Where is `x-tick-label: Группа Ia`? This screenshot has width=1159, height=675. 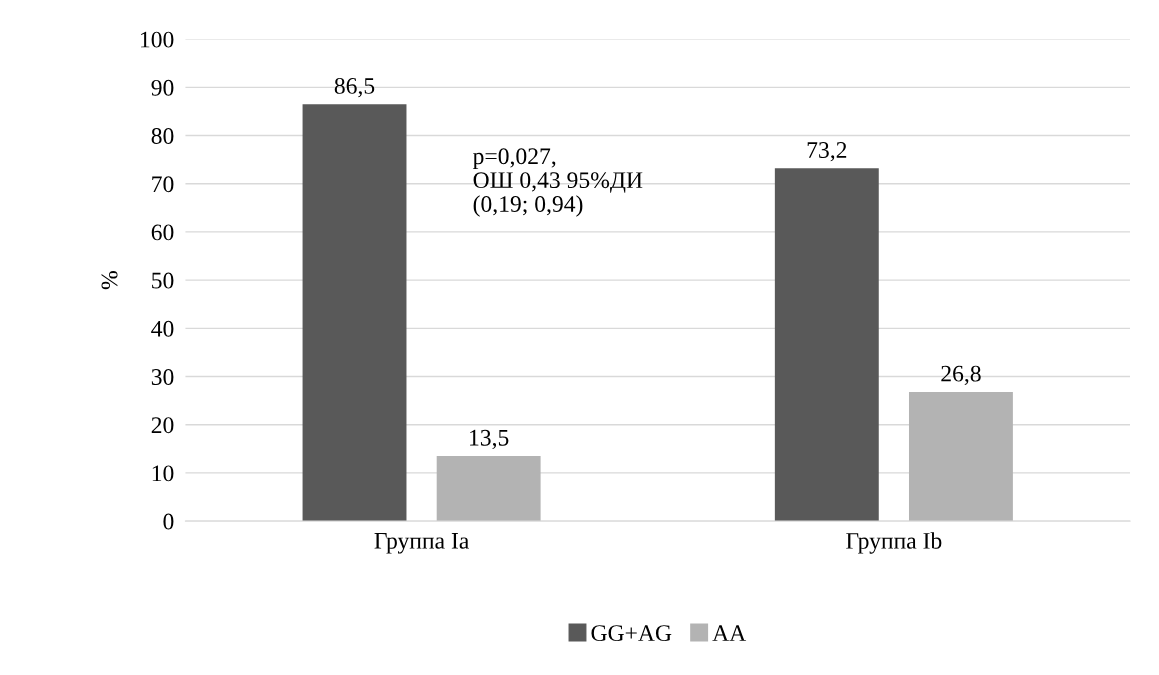 x-tick-label: Группа Ia is located at coordinates (421, 543).